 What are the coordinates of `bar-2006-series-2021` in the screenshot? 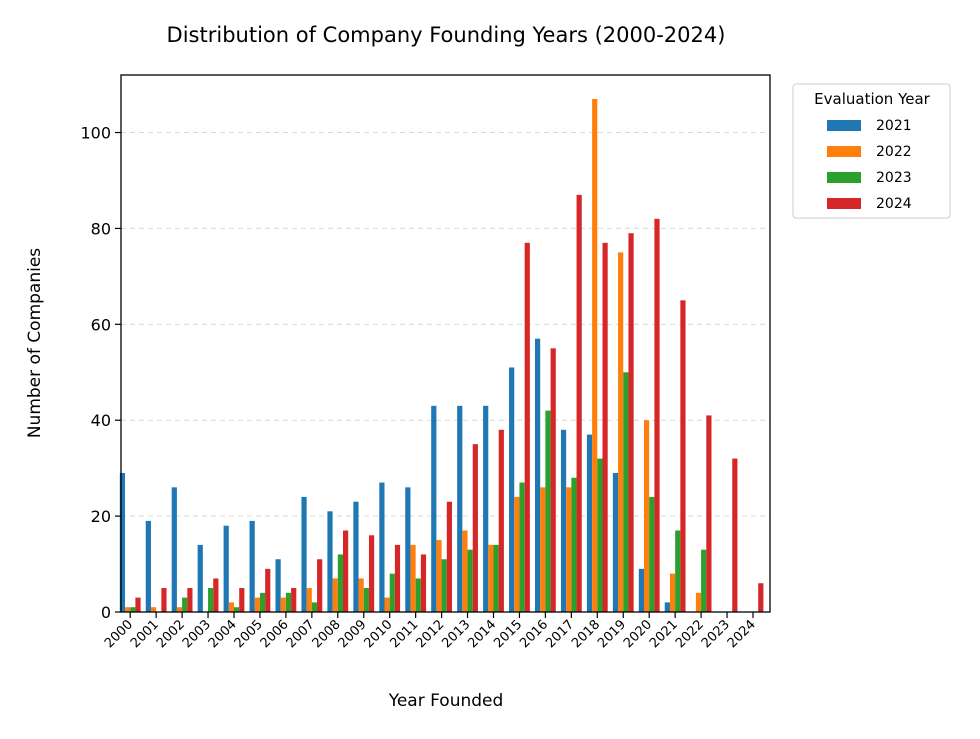 It's located at (278, 585).